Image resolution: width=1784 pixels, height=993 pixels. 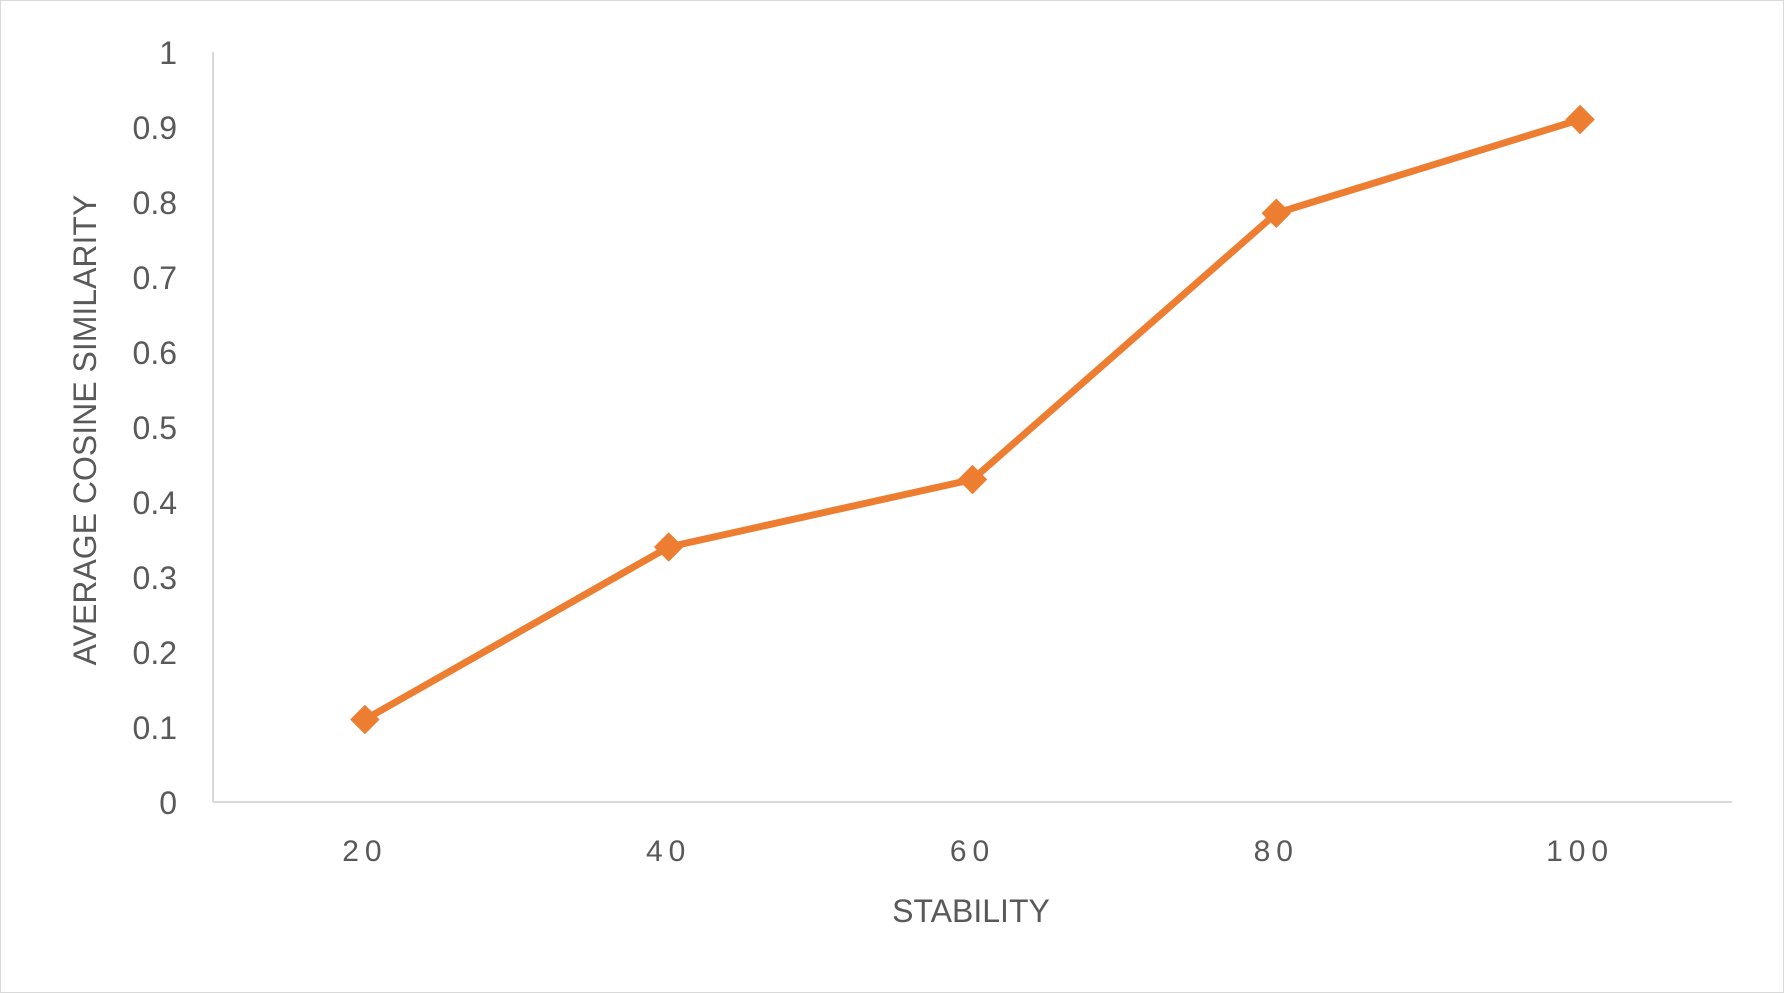 What do you see at coordinates (155, 278) in the screenshot?
I see `y-tick-label: 0.7` at bounding box center [155, 278].